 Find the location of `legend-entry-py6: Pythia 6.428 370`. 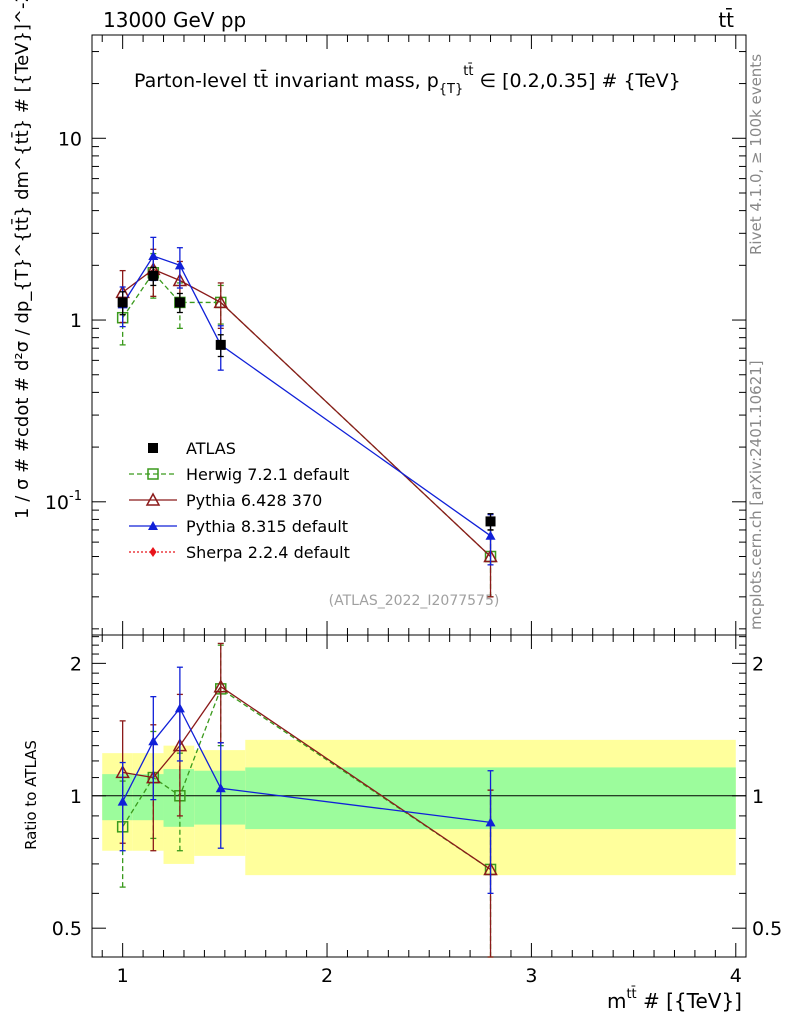

legend-entry-py6: Pythia 6.428 370 is located at coordinates (225, 500).